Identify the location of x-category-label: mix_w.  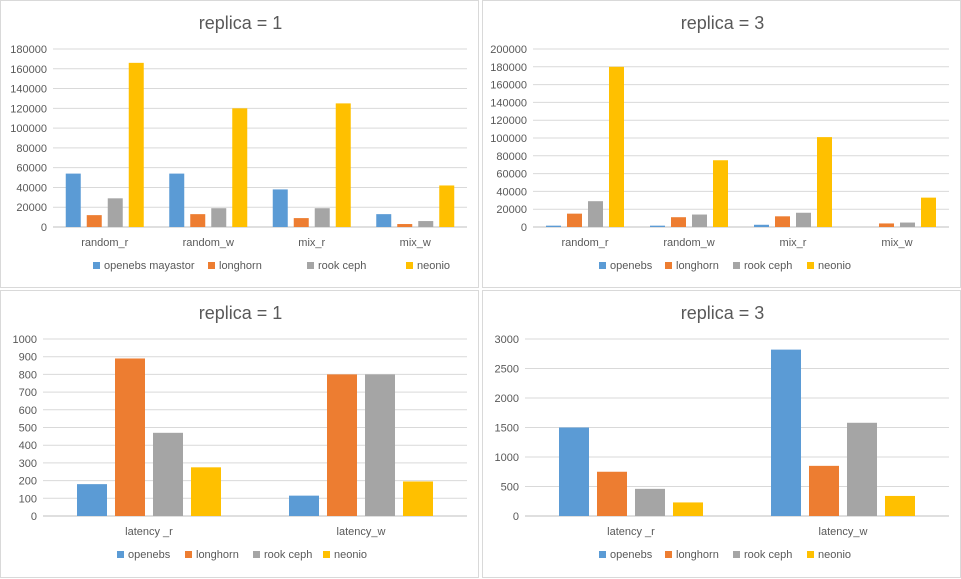
(896, 243).